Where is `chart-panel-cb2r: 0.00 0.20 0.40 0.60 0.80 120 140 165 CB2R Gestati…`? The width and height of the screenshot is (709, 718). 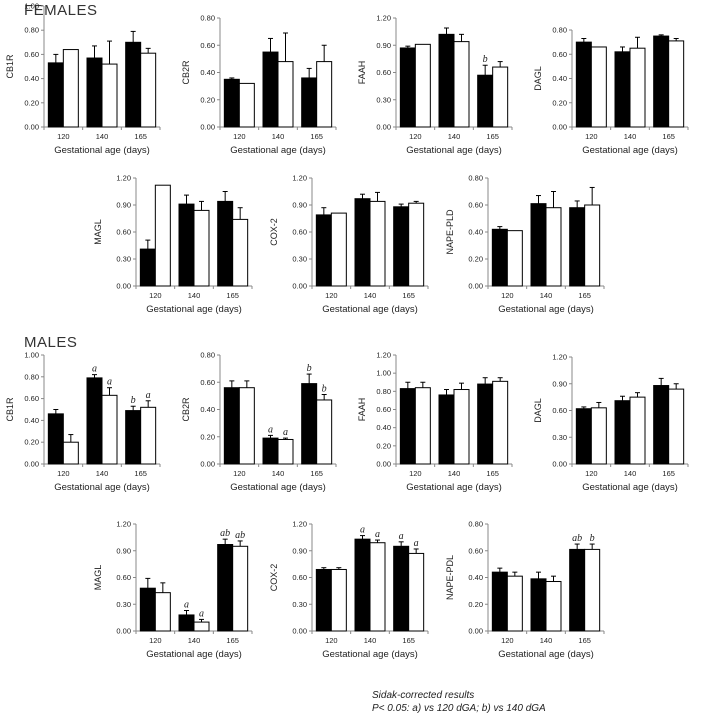 chart-panel-cb2r: 0.00 0.20 0.40 0.60 0.80 120 140 165 CB2R Gestati… is located at coordinates (264, 83).